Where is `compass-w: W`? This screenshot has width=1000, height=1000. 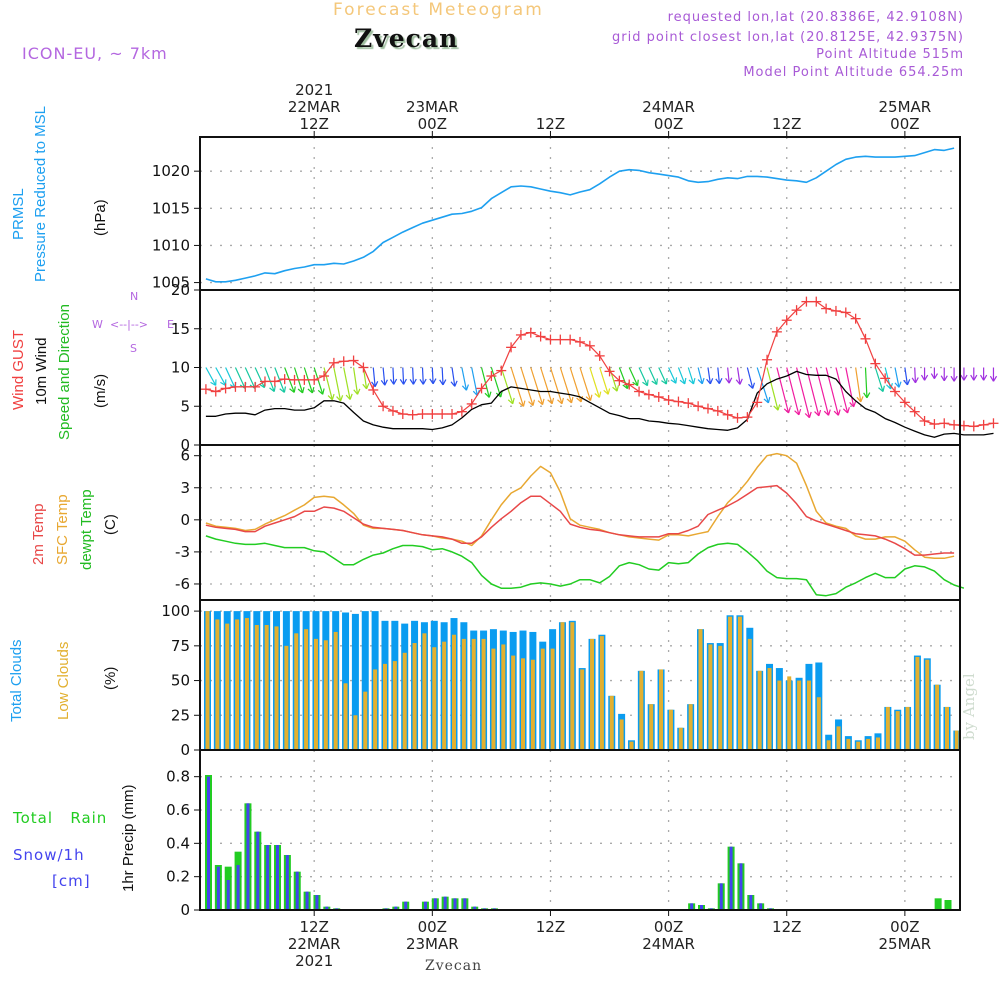
compass-w: W is located at coordinates (97, 324).